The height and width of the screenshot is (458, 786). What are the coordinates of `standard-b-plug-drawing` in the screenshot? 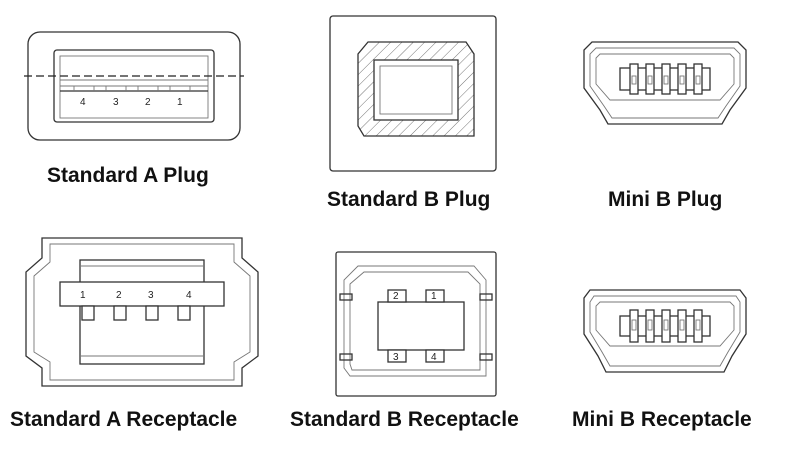 It's located at (413, 93).